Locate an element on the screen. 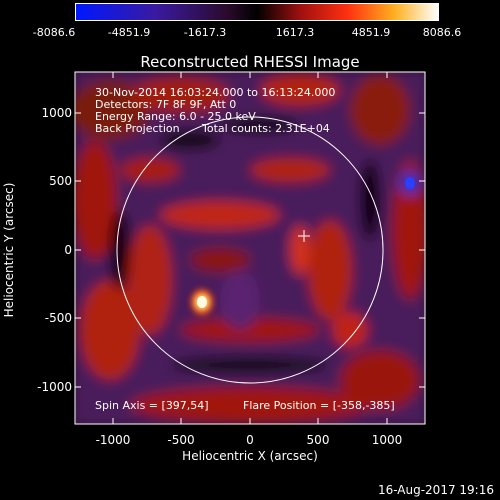 The width and height of the screenshot is (500, 500). x-tick-label: 500 is located at coordinates (318, 440).